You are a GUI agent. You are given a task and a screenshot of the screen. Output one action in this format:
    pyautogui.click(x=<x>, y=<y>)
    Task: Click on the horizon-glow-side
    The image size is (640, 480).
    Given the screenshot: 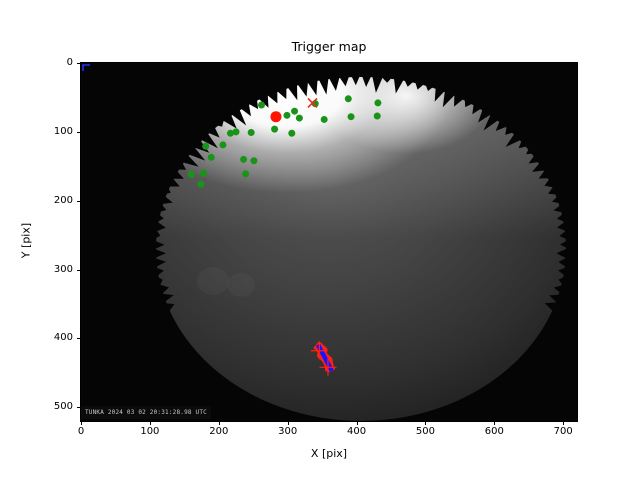 What is the action you would take?
    pyautogui.click(x=406, y=115)
    